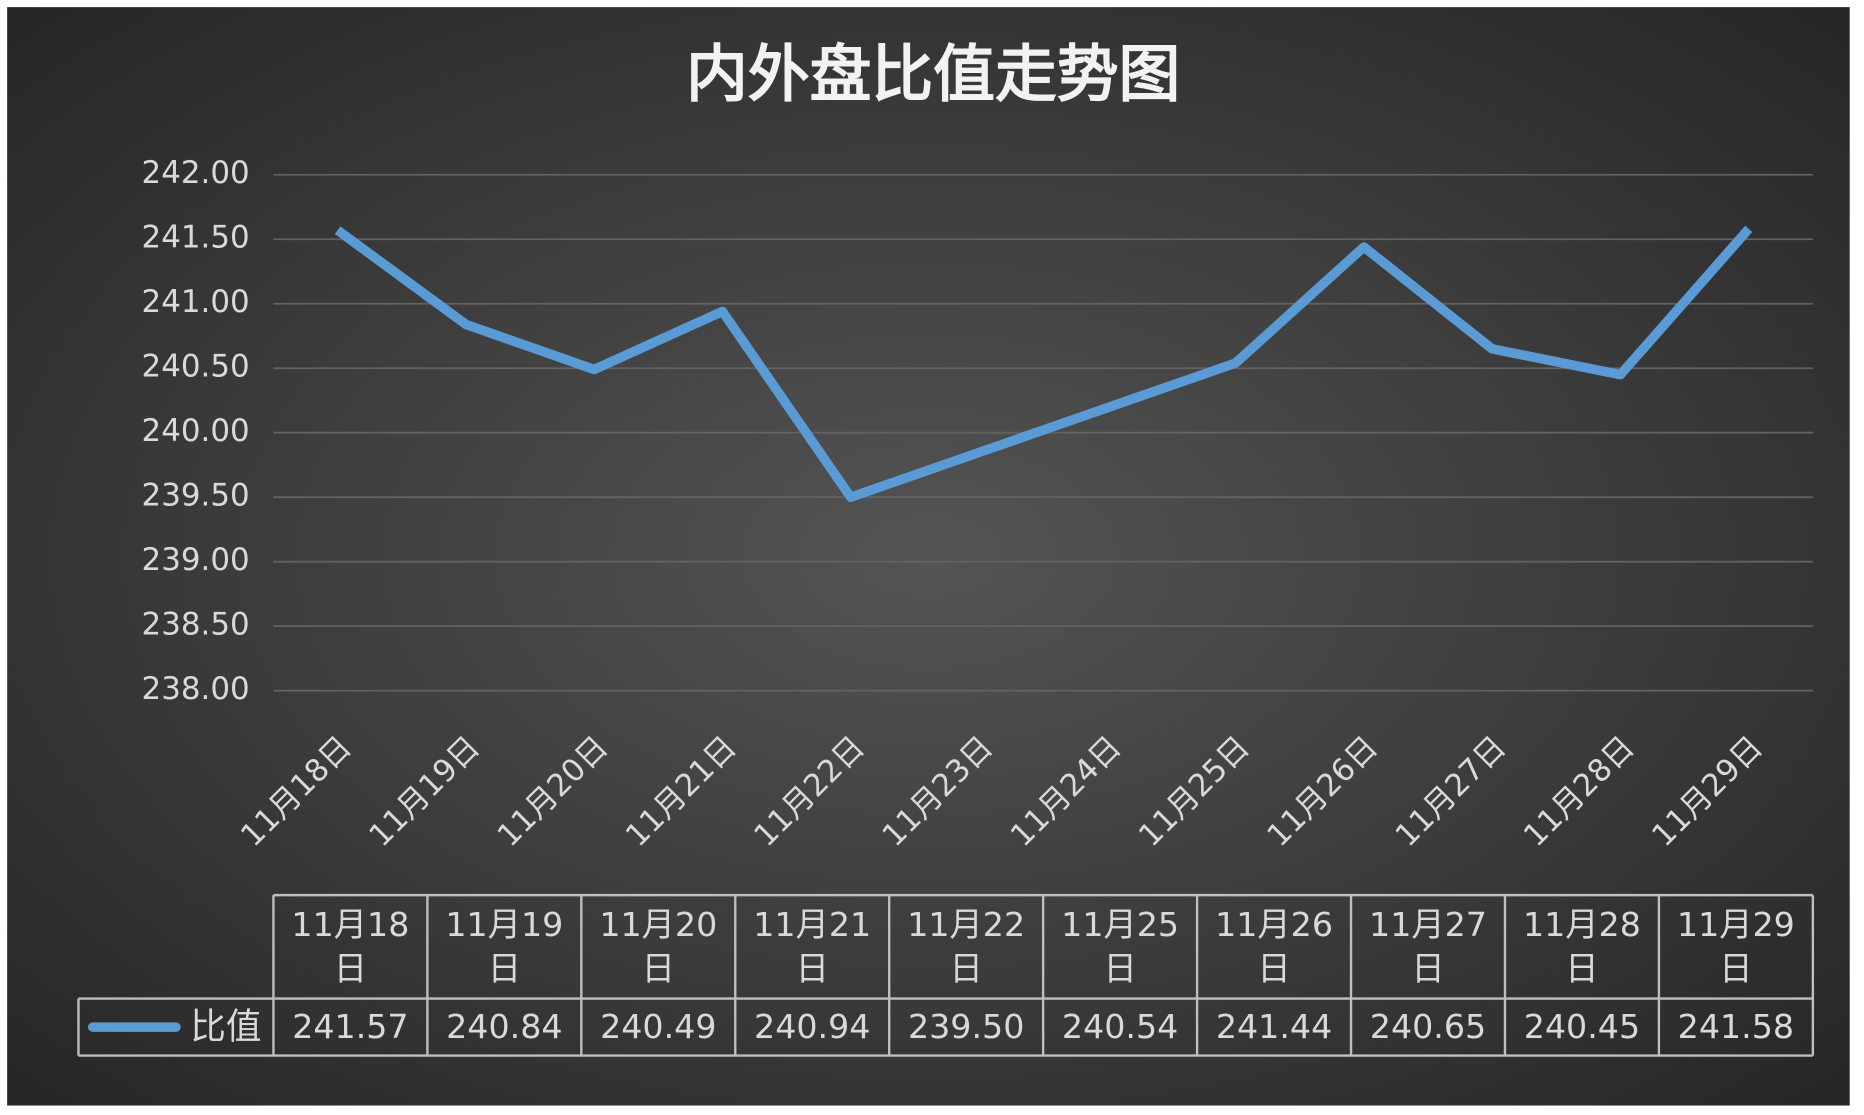 Image resolution: width=1864 pixels, height=1115 pixels. I want to click on table-value: 239.50, so click(966, 1026).